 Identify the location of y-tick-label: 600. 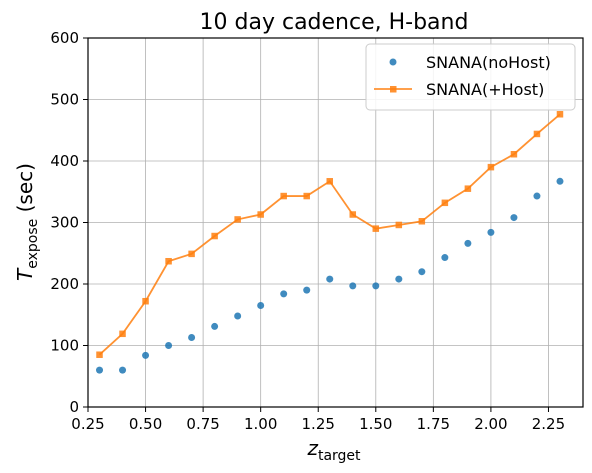
(64, 38).